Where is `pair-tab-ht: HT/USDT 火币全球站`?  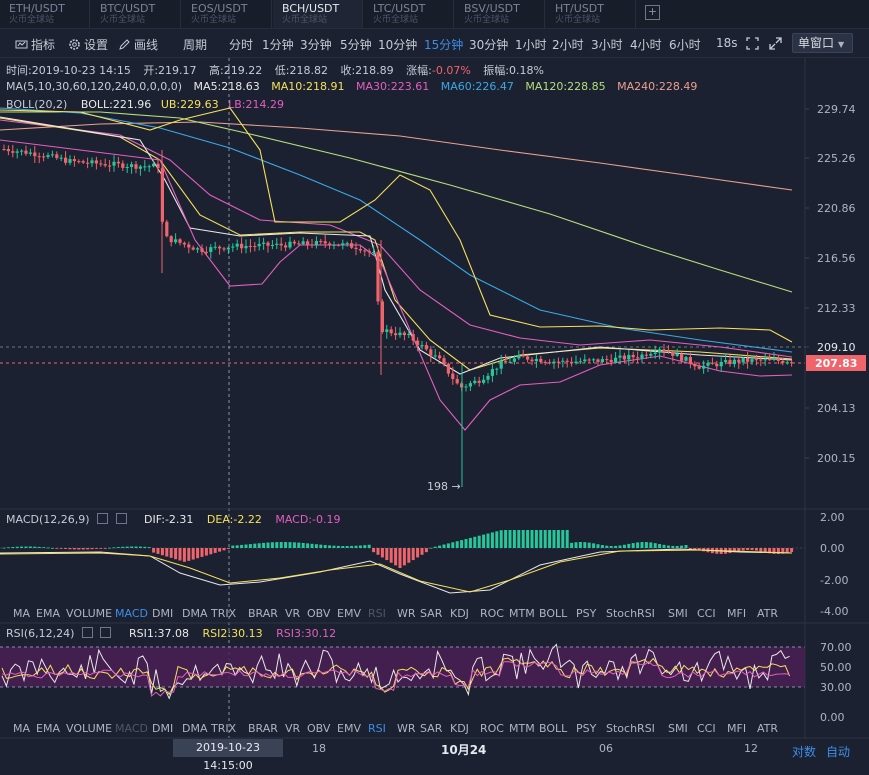
pair-tab-ht: HT/USDT 火币全球站 is located at coordinates (591, 14).